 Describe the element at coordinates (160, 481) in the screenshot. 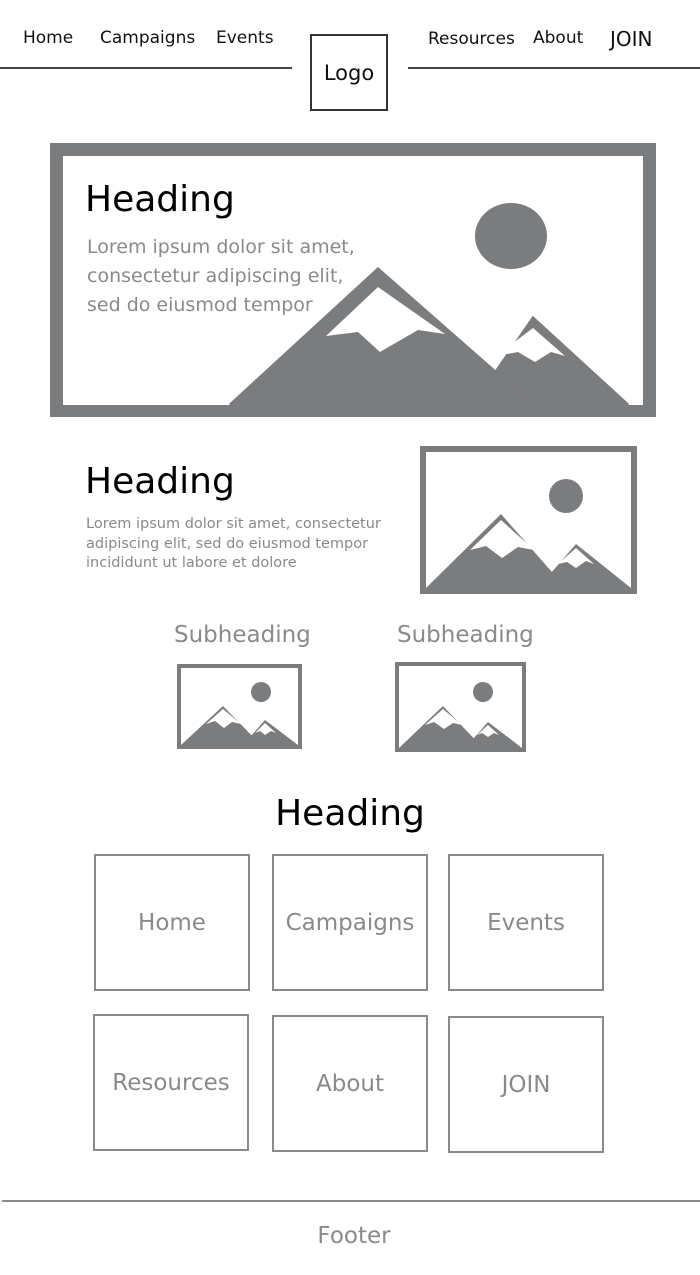

I see `section2-heading: Heading` at that location.